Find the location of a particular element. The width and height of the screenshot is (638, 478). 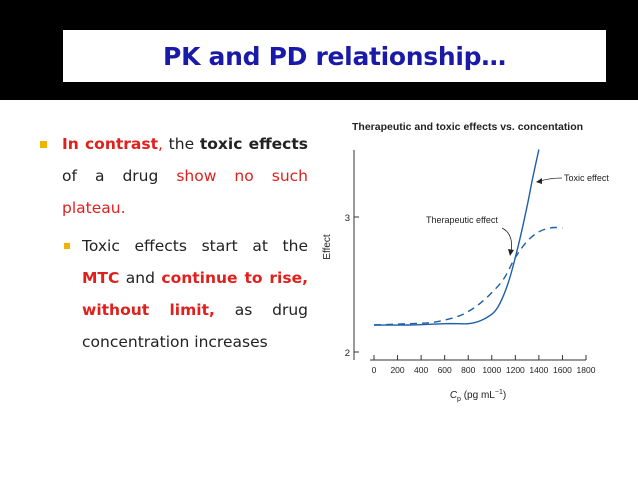

x-tick-label: 1000 is located at coordinates (491, 370).